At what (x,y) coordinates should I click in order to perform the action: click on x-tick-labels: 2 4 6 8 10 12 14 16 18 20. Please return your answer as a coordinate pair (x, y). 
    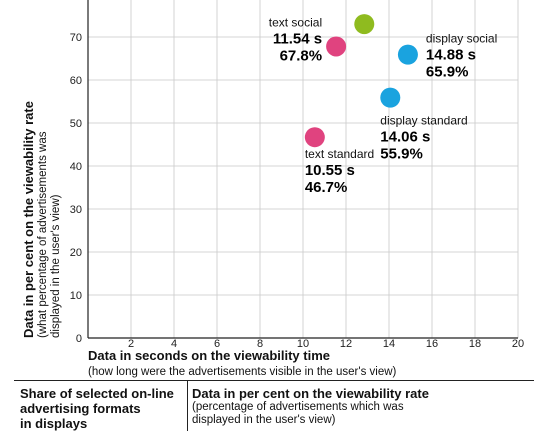
    Looking at the image, I should click on (326, 344).